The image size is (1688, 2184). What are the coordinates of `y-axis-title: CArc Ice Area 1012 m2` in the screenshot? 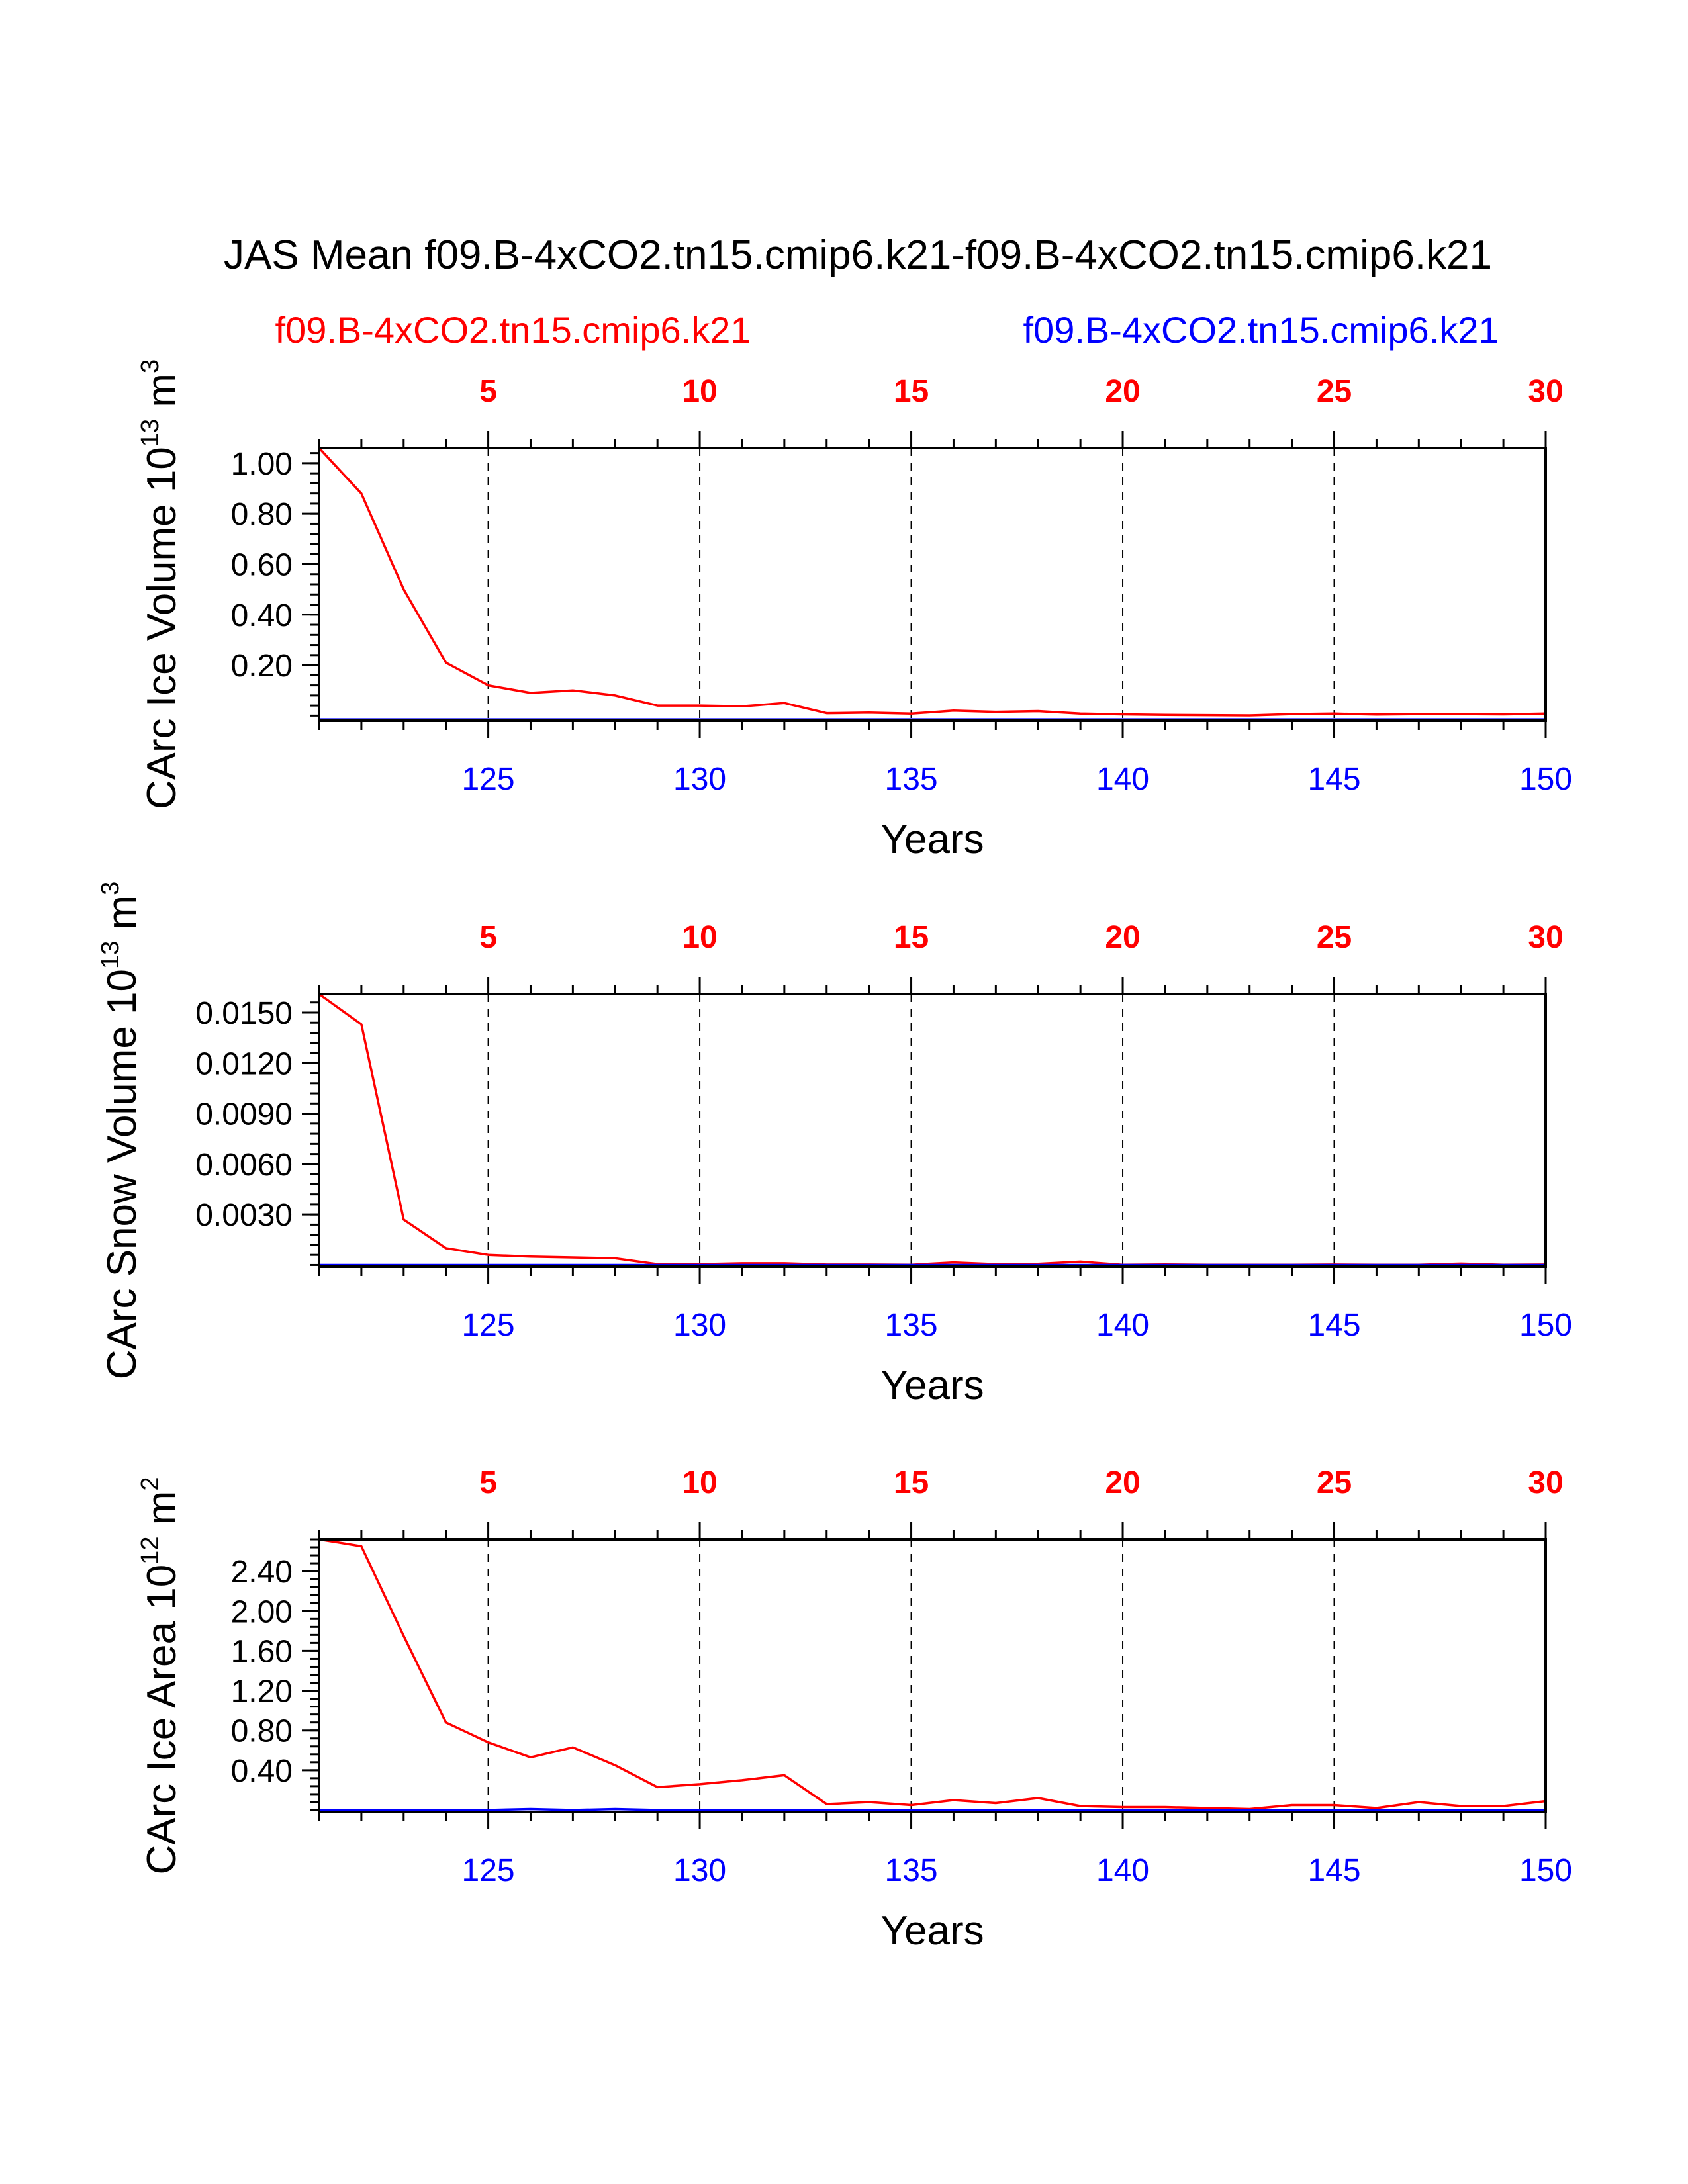 It's located at (160, 1676).